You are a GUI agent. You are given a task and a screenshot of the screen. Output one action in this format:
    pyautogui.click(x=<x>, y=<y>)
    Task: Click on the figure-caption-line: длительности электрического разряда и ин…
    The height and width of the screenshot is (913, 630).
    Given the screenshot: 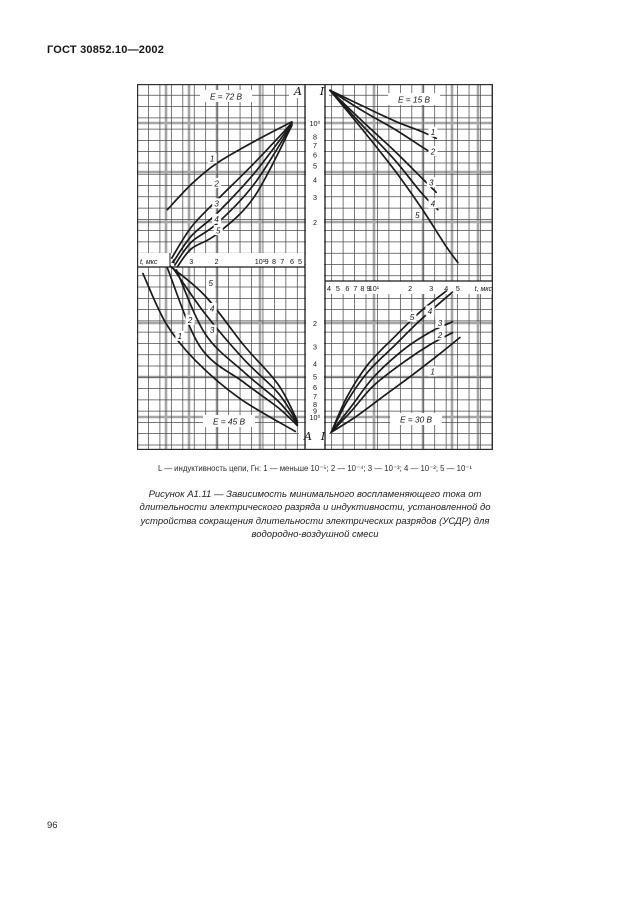 What is the action you would take?
    pyautogui.click(x=315, y=508)
    